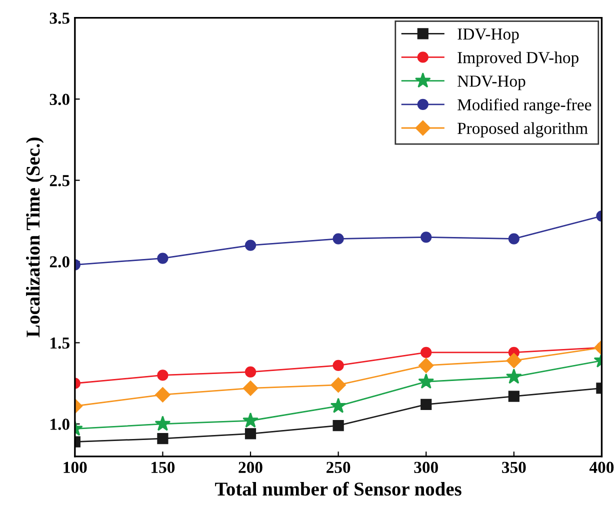  What do you see at coordinates (523, 130) in the screenshot?
I see `legend-label: Proposed algorithm` at bounding box center [523, 130].